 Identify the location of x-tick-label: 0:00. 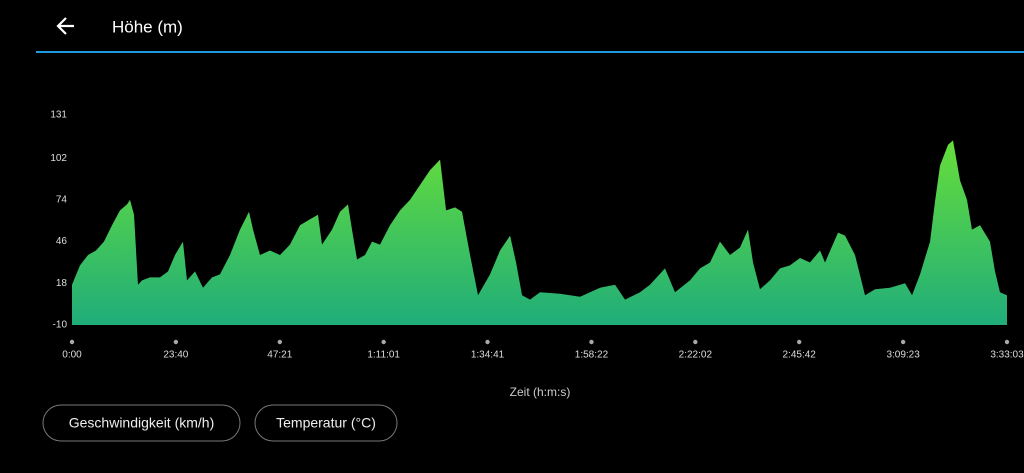
(72, 355).